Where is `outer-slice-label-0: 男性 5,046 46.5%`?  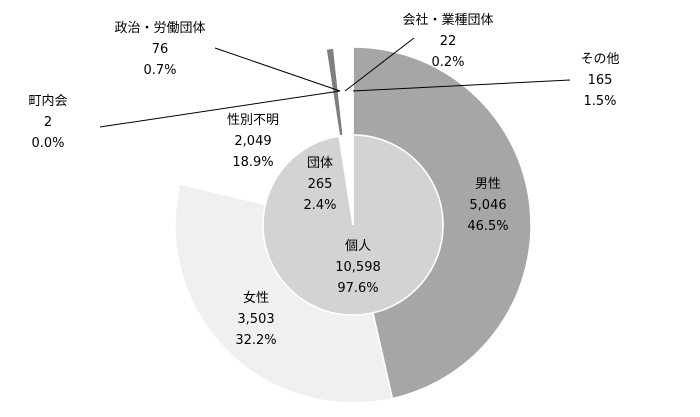 outer-slice-label-0: 男性 5,046 46.5% is located at coordinates (487, 205).